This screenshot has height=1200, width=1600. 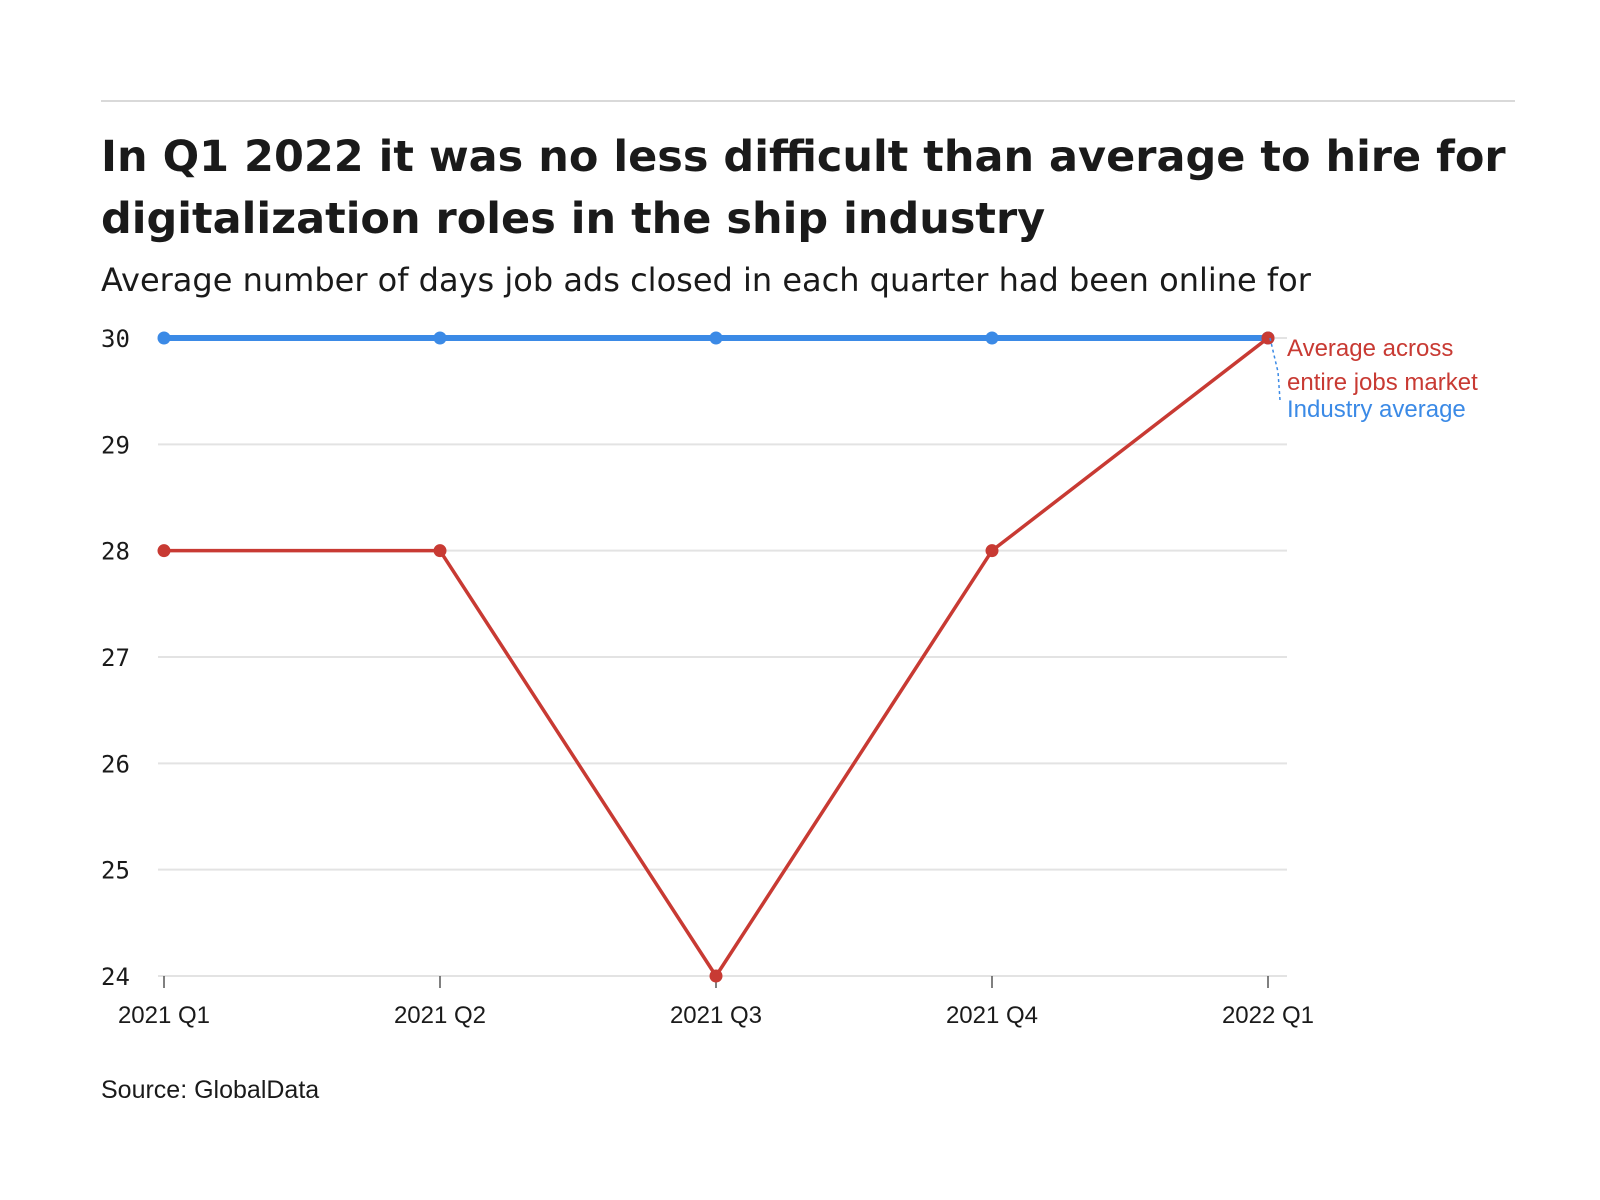 What do you see at coordinates (992, 1015) in the screenshot?
I see `x-tick-label-4: 2021 Q4` at bounding box center [992, 1015].